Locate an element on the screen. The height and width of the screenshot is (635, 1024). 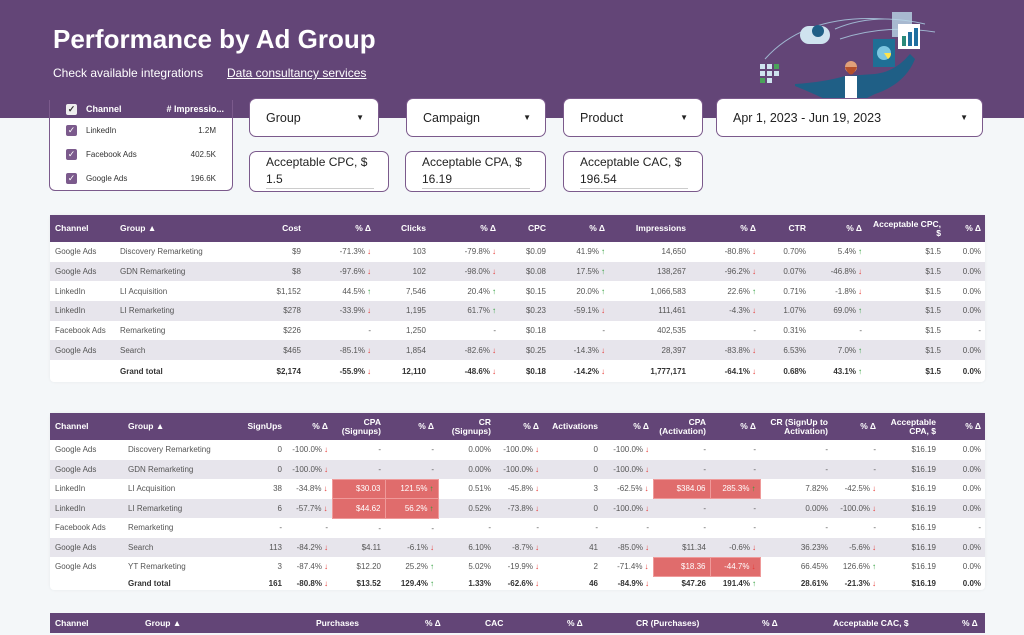
cac-input: 196.54 is located at coordinates (634, 180).